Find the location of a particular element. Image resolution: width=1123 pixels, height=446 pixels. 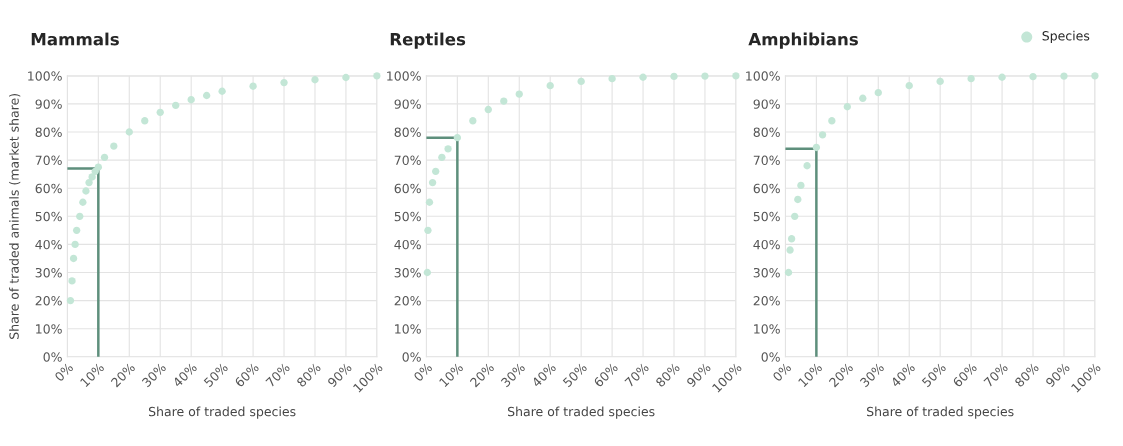

chart-title: Reptiles is located at coordinates (428, 40).